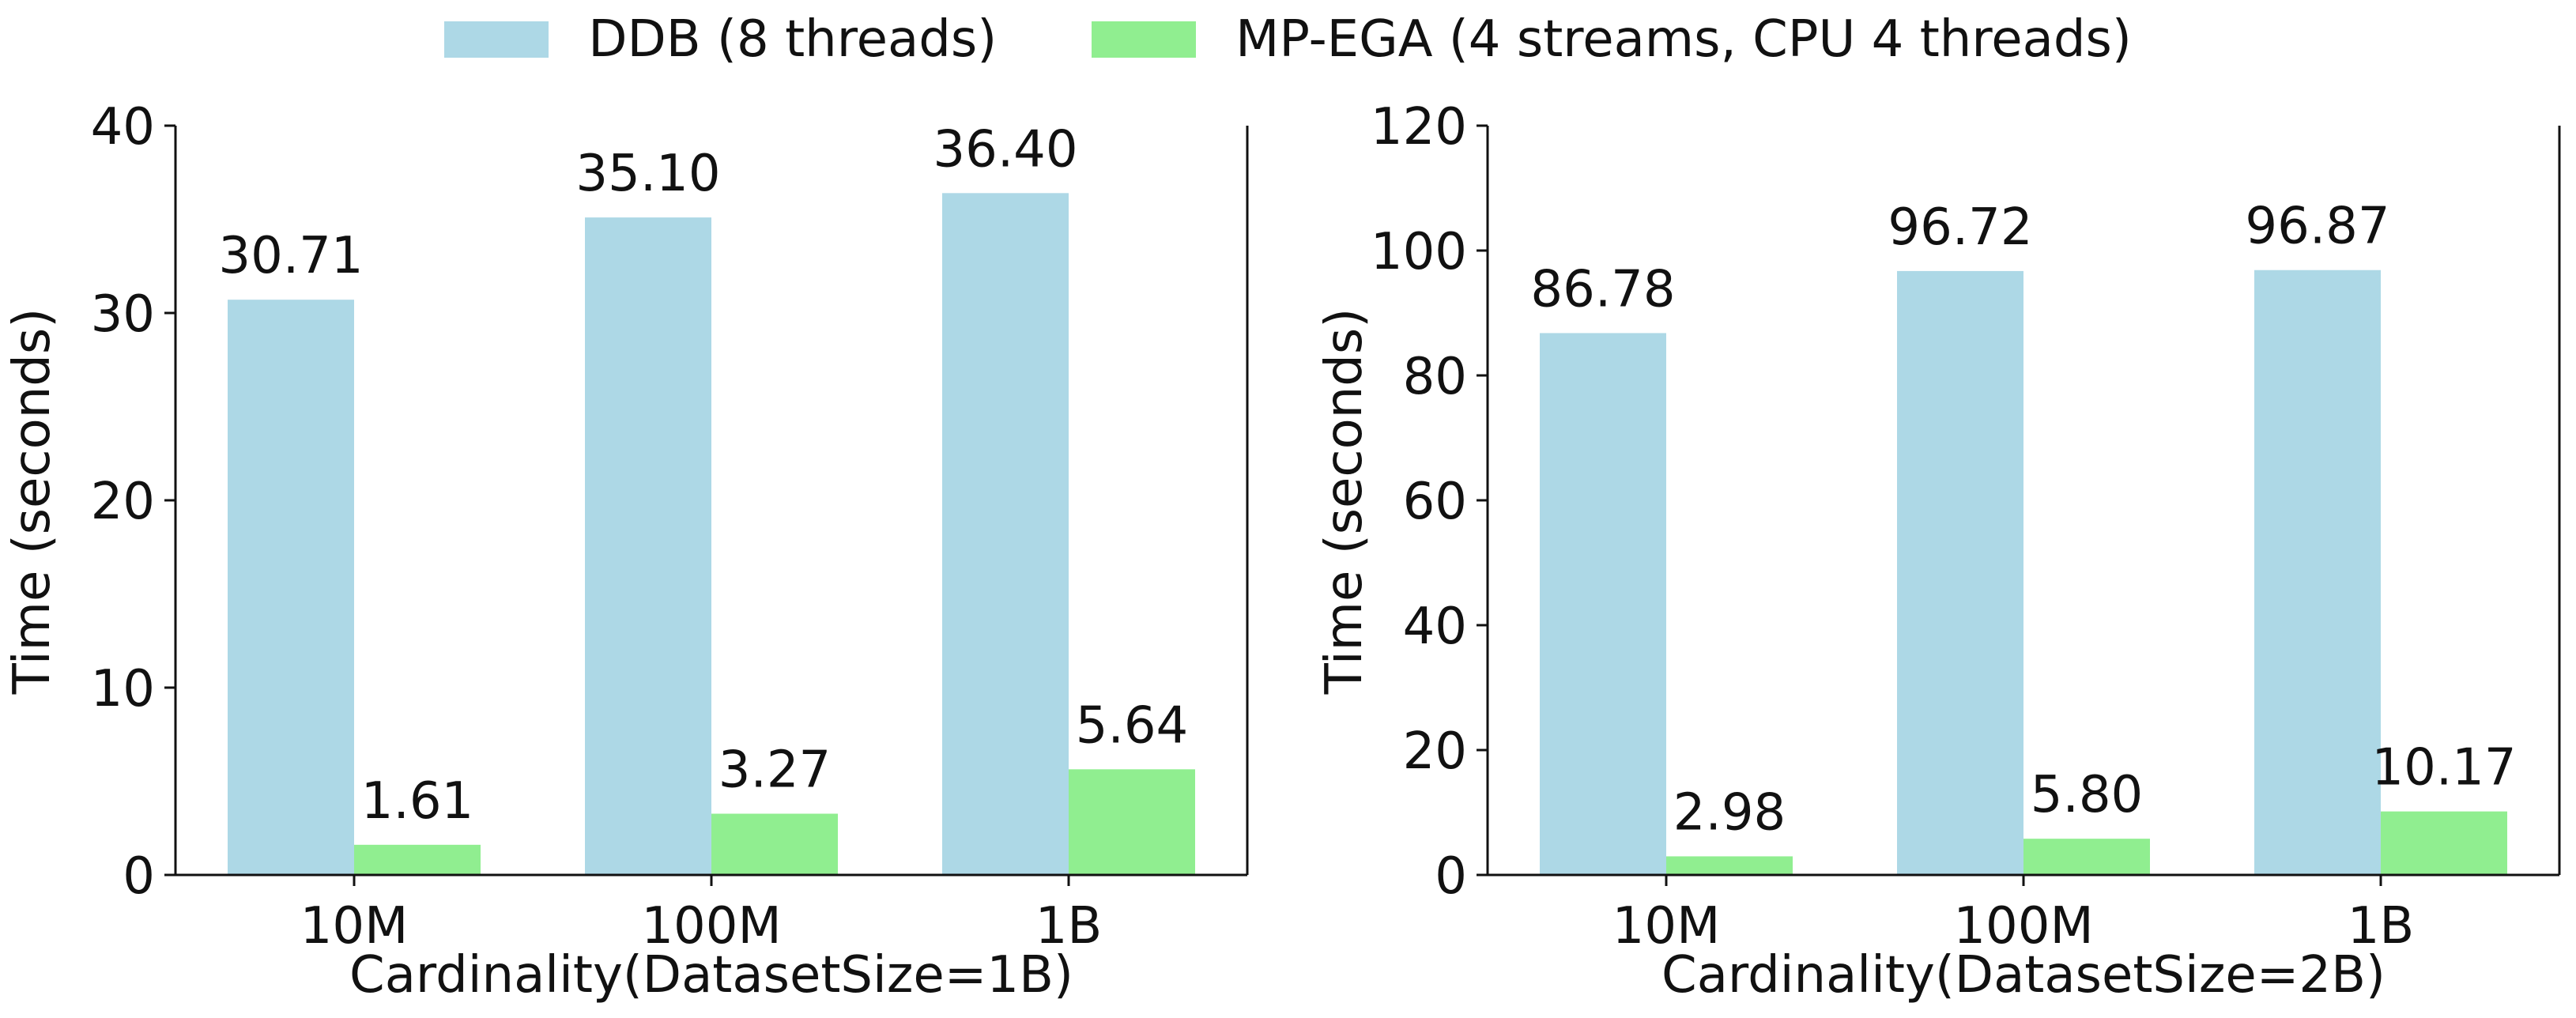 The width and height of the screenshot is (2576, 1018). What do you see at coordinates (1603, 604) in the screenshot?
I see `bar-right-s0-10M` at bounding box center [1603, 604].